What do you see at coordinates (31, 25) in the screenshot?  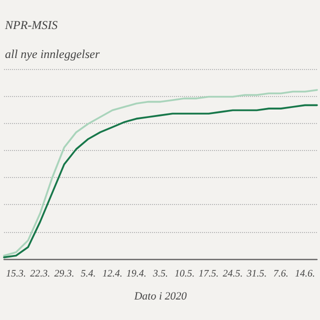 I see `chart-title: NPR-MSIS` at bounding box center [31, 25].